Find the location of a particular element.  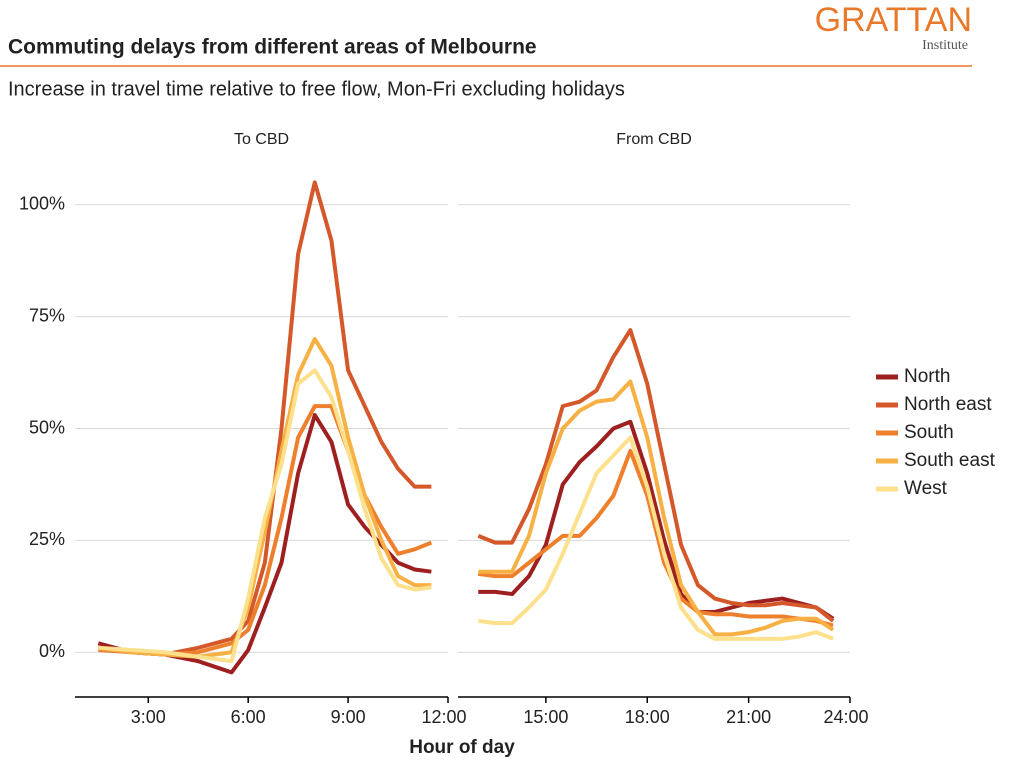

brand-name: GRATTAN is located at coordinates (893, 20).